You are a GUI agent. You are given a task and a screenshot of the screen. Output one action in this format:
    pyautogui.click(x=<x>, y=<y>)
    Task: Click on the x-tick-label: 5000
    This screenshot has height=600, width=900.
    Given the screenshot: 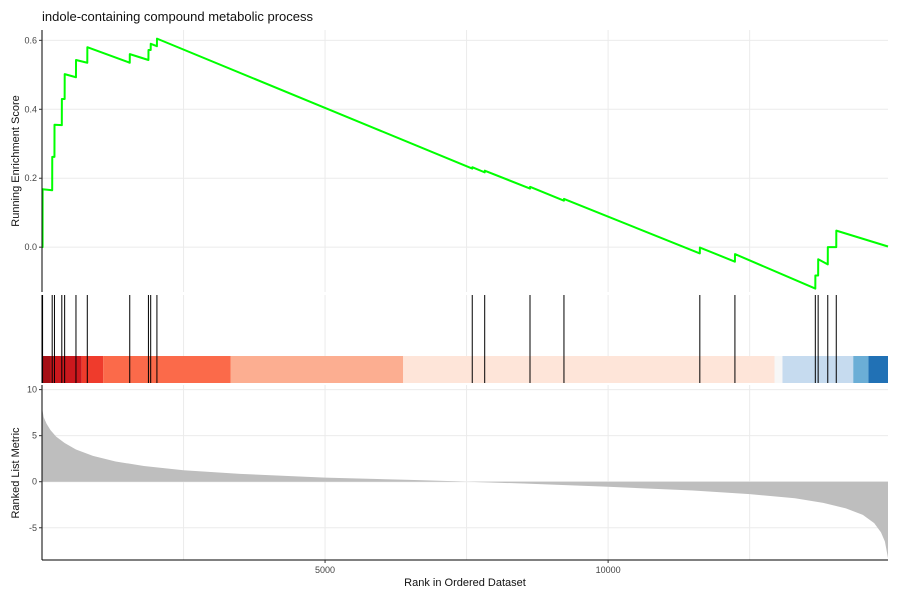 What is the action you would take?
    pyautogui.click(x=325, y=570)
    